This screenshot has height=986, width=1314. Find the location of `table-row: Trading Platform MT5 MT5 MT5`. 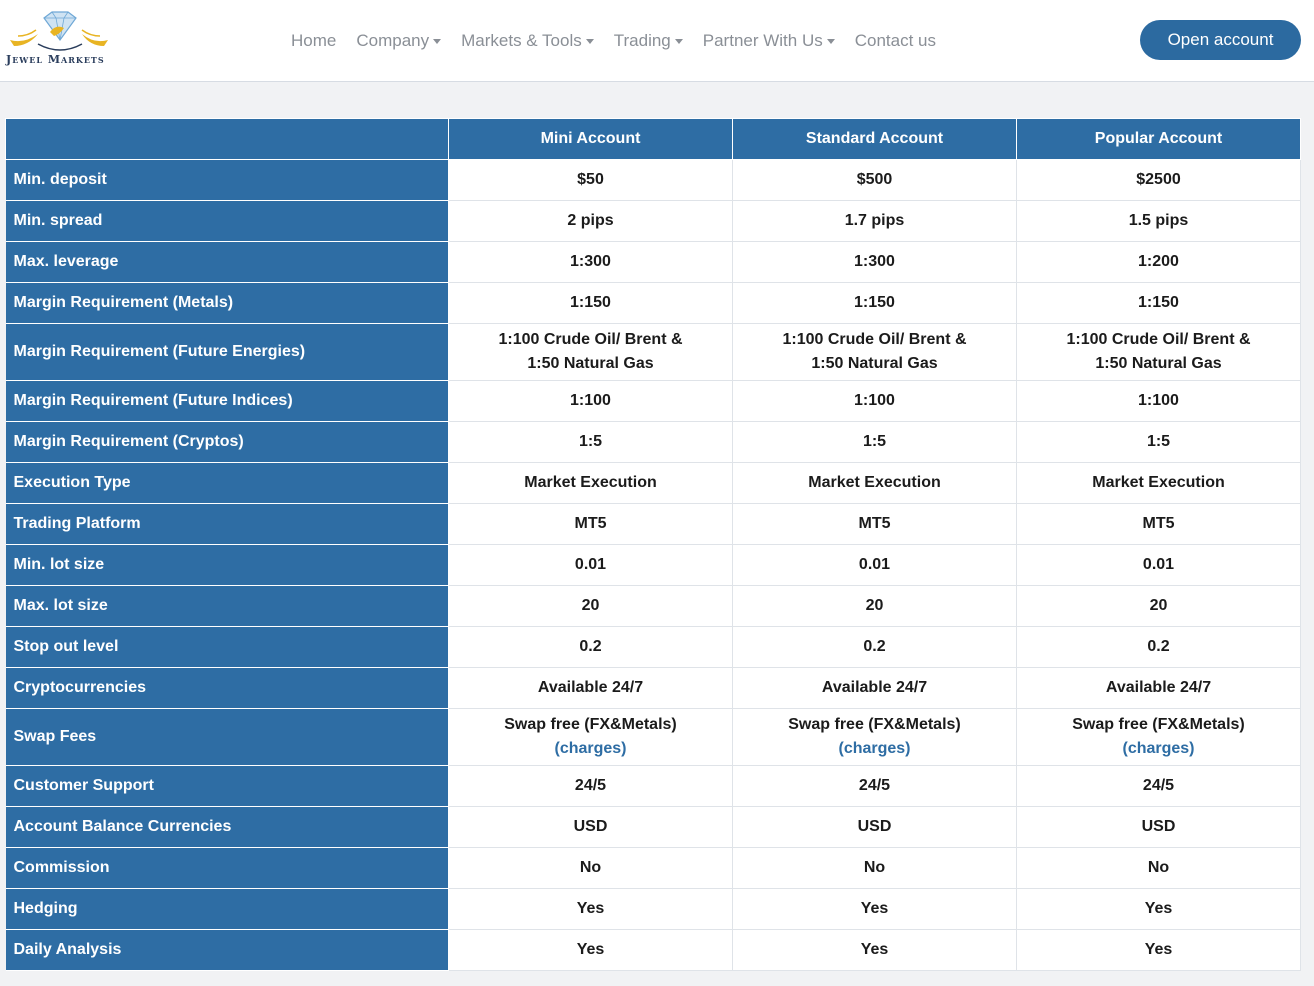

table-row: Trading Platform MT5 MT5 MT5 is located at coordinates (653, 524).